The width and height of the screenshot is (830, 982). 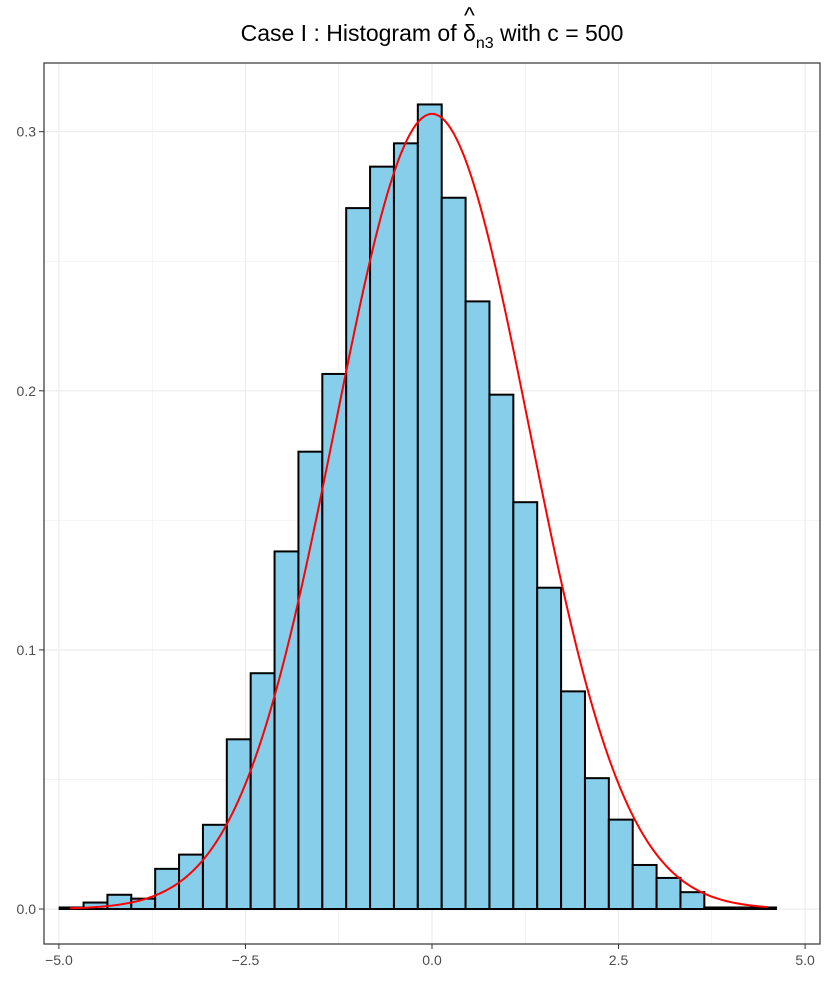 What do you see at coordinates (352, 33) in the screenshot?
I see `chart-title-prefix: Case I : Histogram of` at bounding box center [352, 33].